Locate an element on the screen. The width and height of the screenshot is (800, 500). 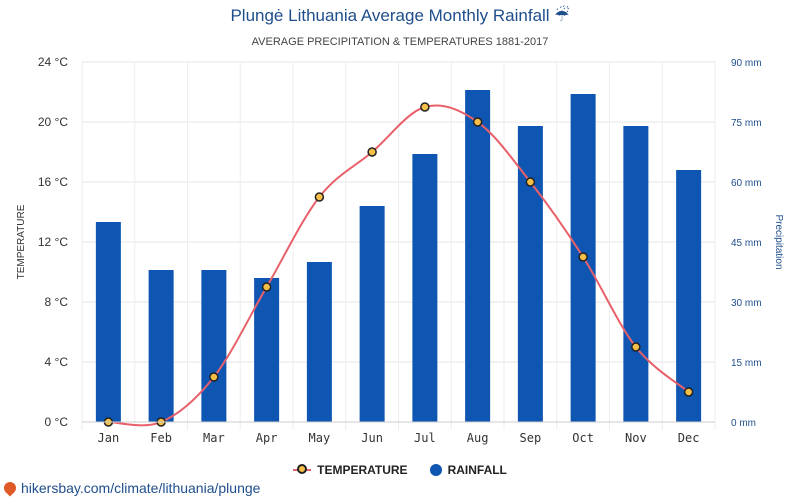
x-tick-label: Jul is located at coordinates (425, 438).